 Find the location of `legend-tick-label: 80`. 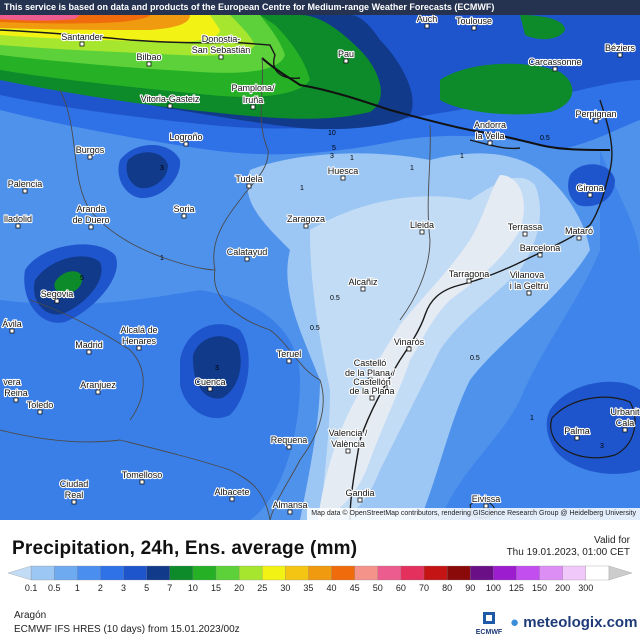

legend-tick-label: 80 is located at coordinates (447, 588).